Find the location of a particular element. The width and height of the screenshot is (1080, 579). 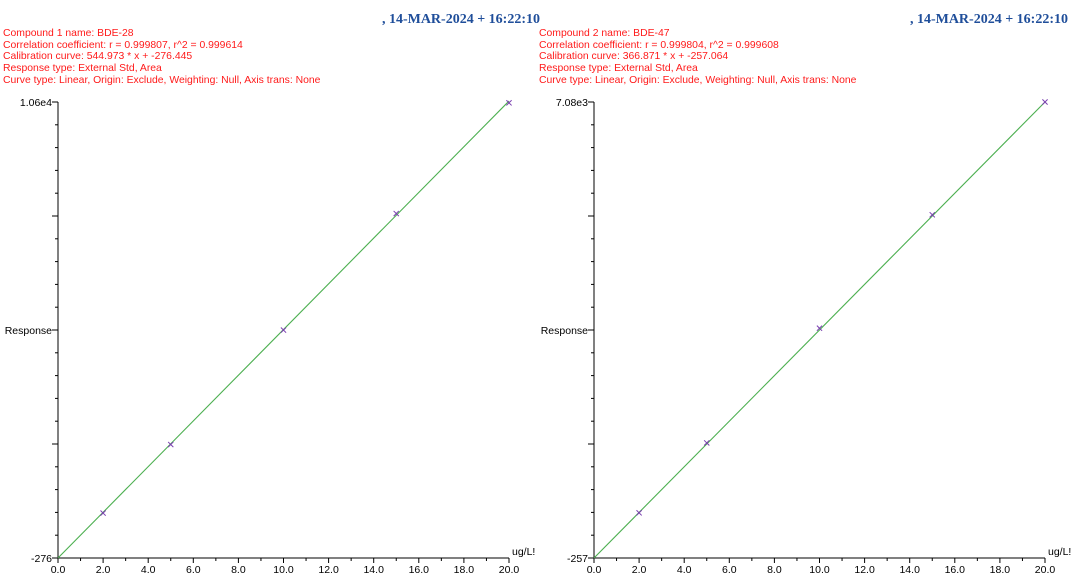

compound-name-line: Compound 1 name: BDE-28 is located at coordinates (68, 33).